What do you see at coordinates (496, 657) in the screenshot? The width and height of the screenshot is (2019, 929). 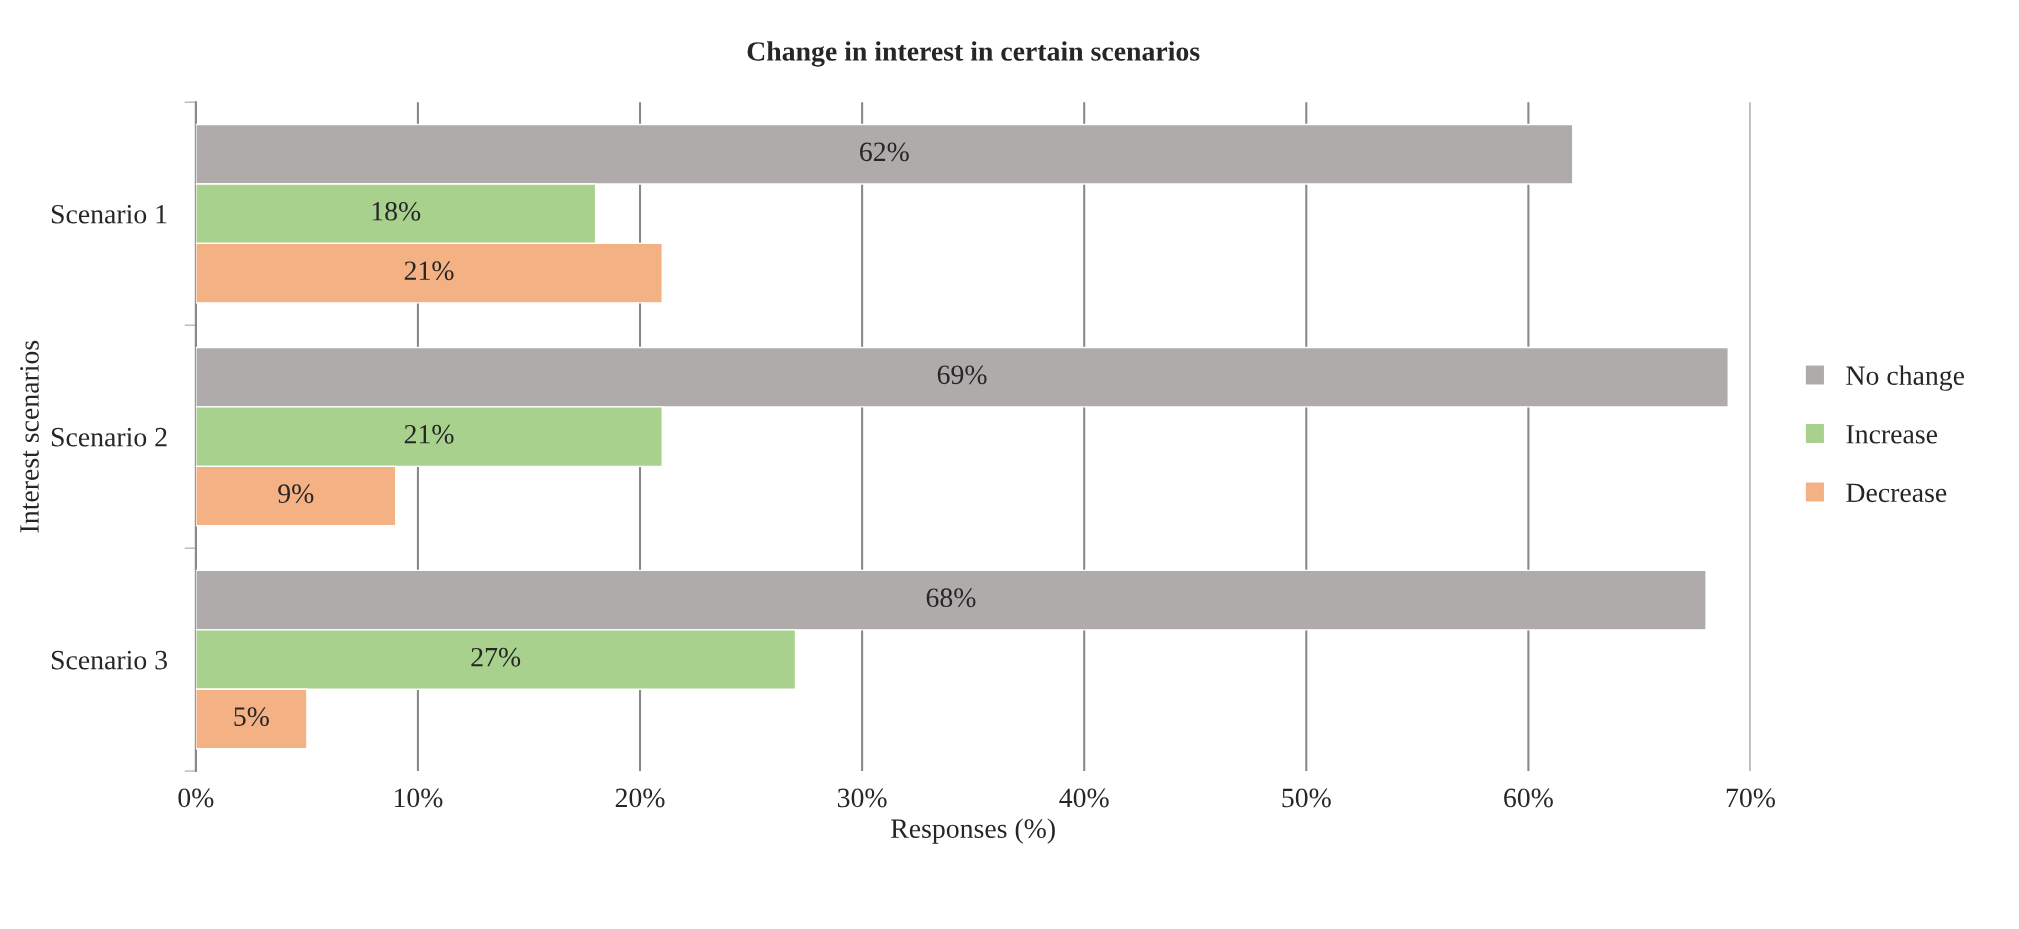 I see `data-label: 27%` at bounding box center [496, 657].